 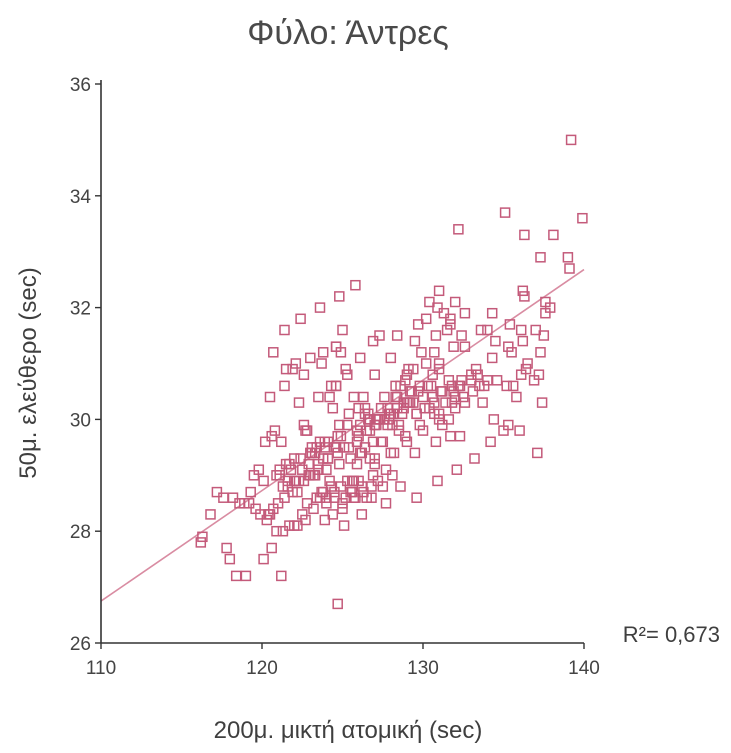 I want to click on y-tick-label: 32, so click(x=80, y=309).